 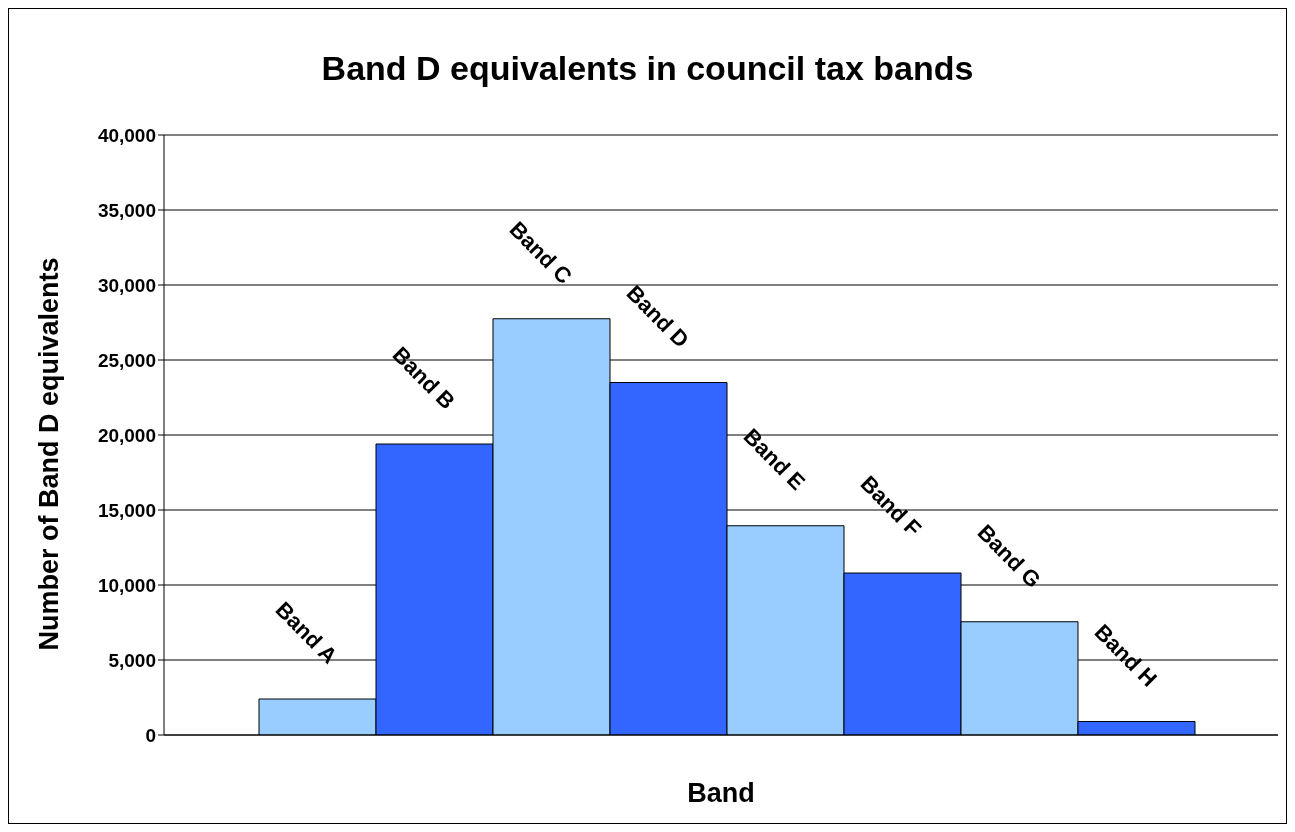 What do you see at coordinates (126, 435) in the screenshot?
I see `y-tick-label: 20,000` at bounding box center [126, 435].